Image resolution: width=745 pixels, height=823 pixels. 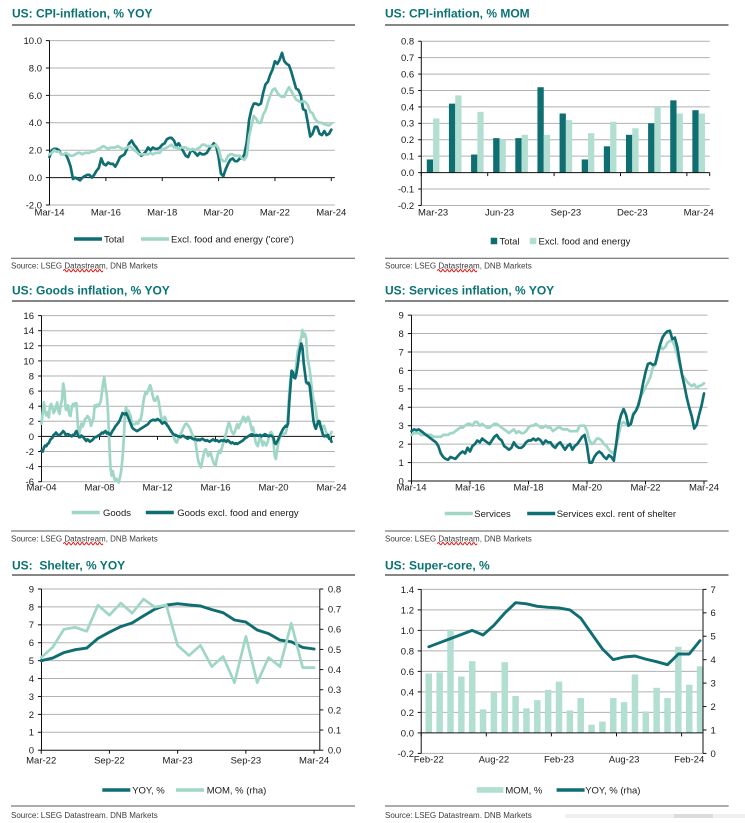 I want to click on svg-text: Feb-22, so click(x=429, y=760).